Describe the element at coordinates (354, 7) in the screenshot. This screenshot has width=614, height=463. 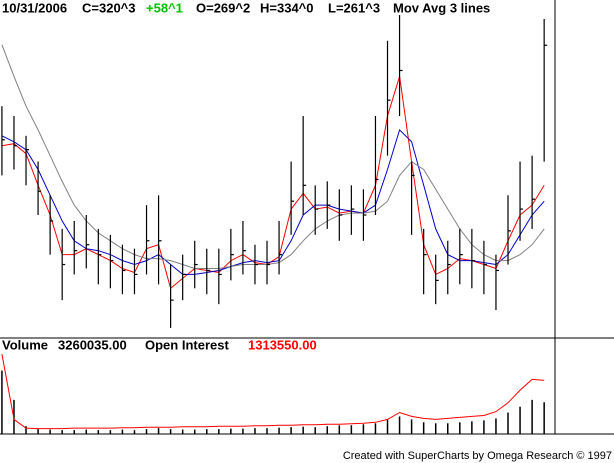
I see `header-text: L=261^3` at that location.